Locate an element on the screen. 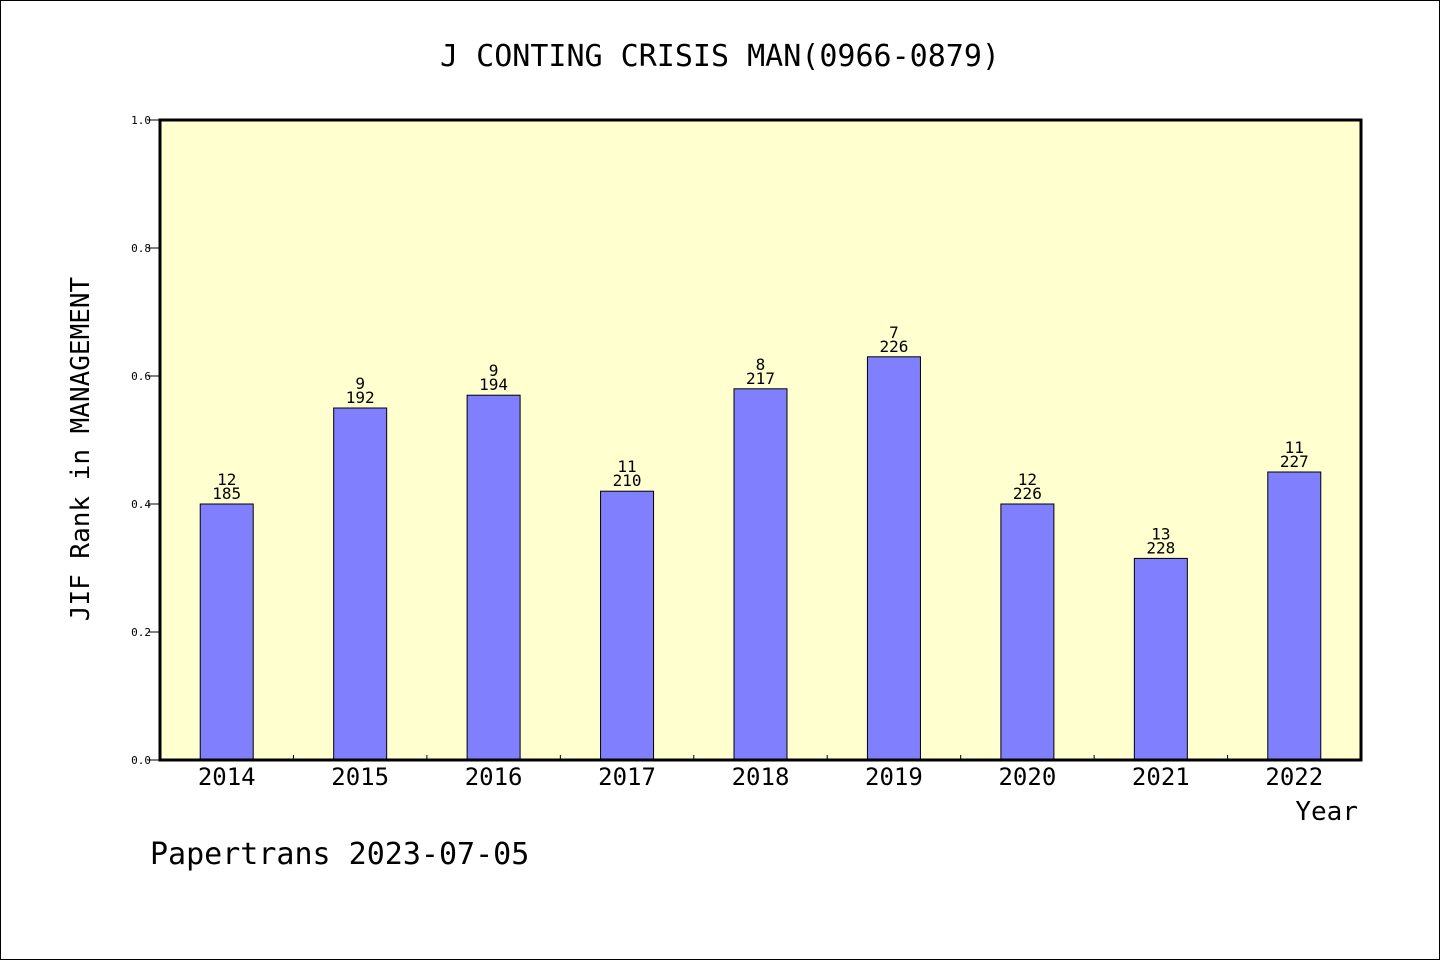  footer-credit: Papertrans 2023-07-05 is located at coordinates (339, 854).